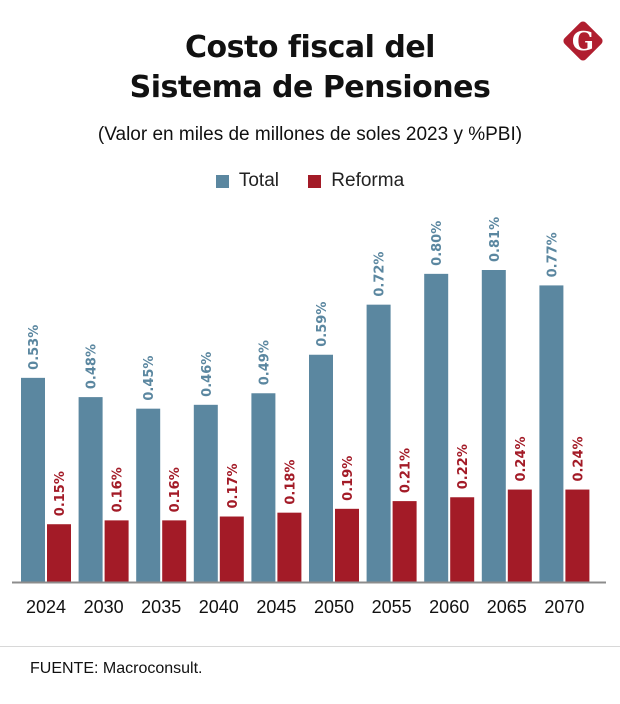 This screenshot has width=620, height=704. What do you see at coordinates (380, 274) in the screenshot?
I see `data-label-total-2055: 0.72%` at bounding box center [380, 274].